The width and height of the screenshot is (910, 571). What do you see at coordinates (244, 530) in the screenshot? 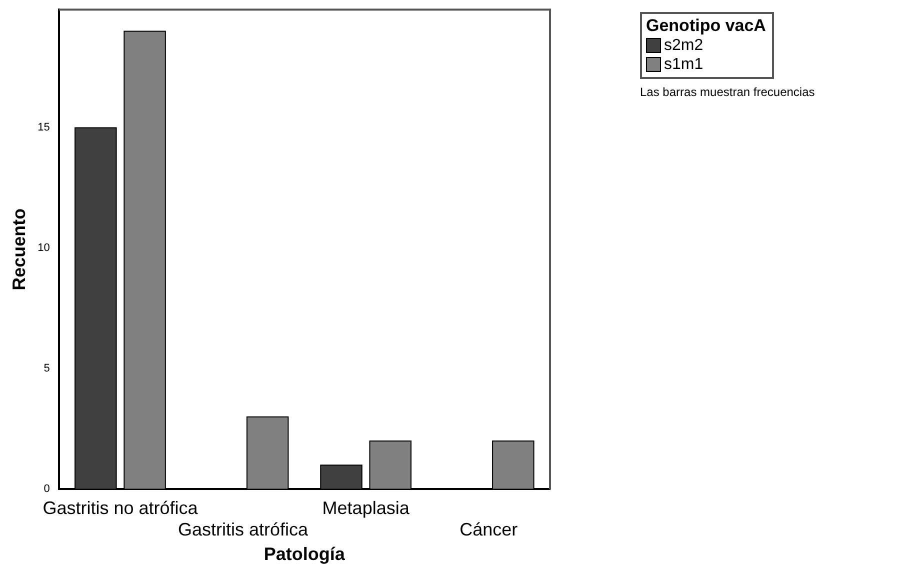
I see `x-tick-label: Gastritis atrófica` at bounding box center [244, 530].